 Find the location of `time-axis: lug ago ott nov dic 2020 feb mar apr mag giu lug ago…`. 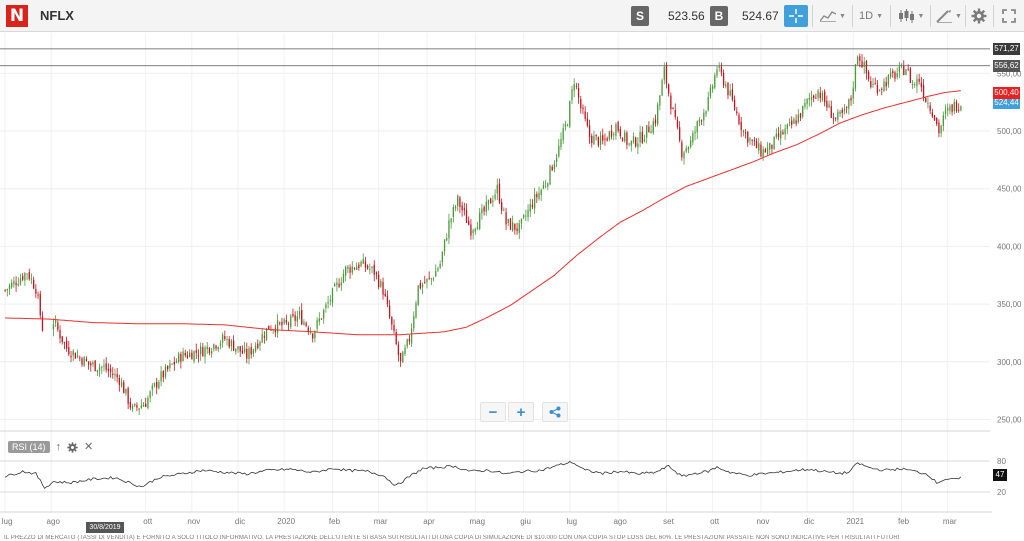

time-axis: lug ago ott nov dic 2020 feb mar apr mag giu lug ago… is located at coordinates (479, 521).